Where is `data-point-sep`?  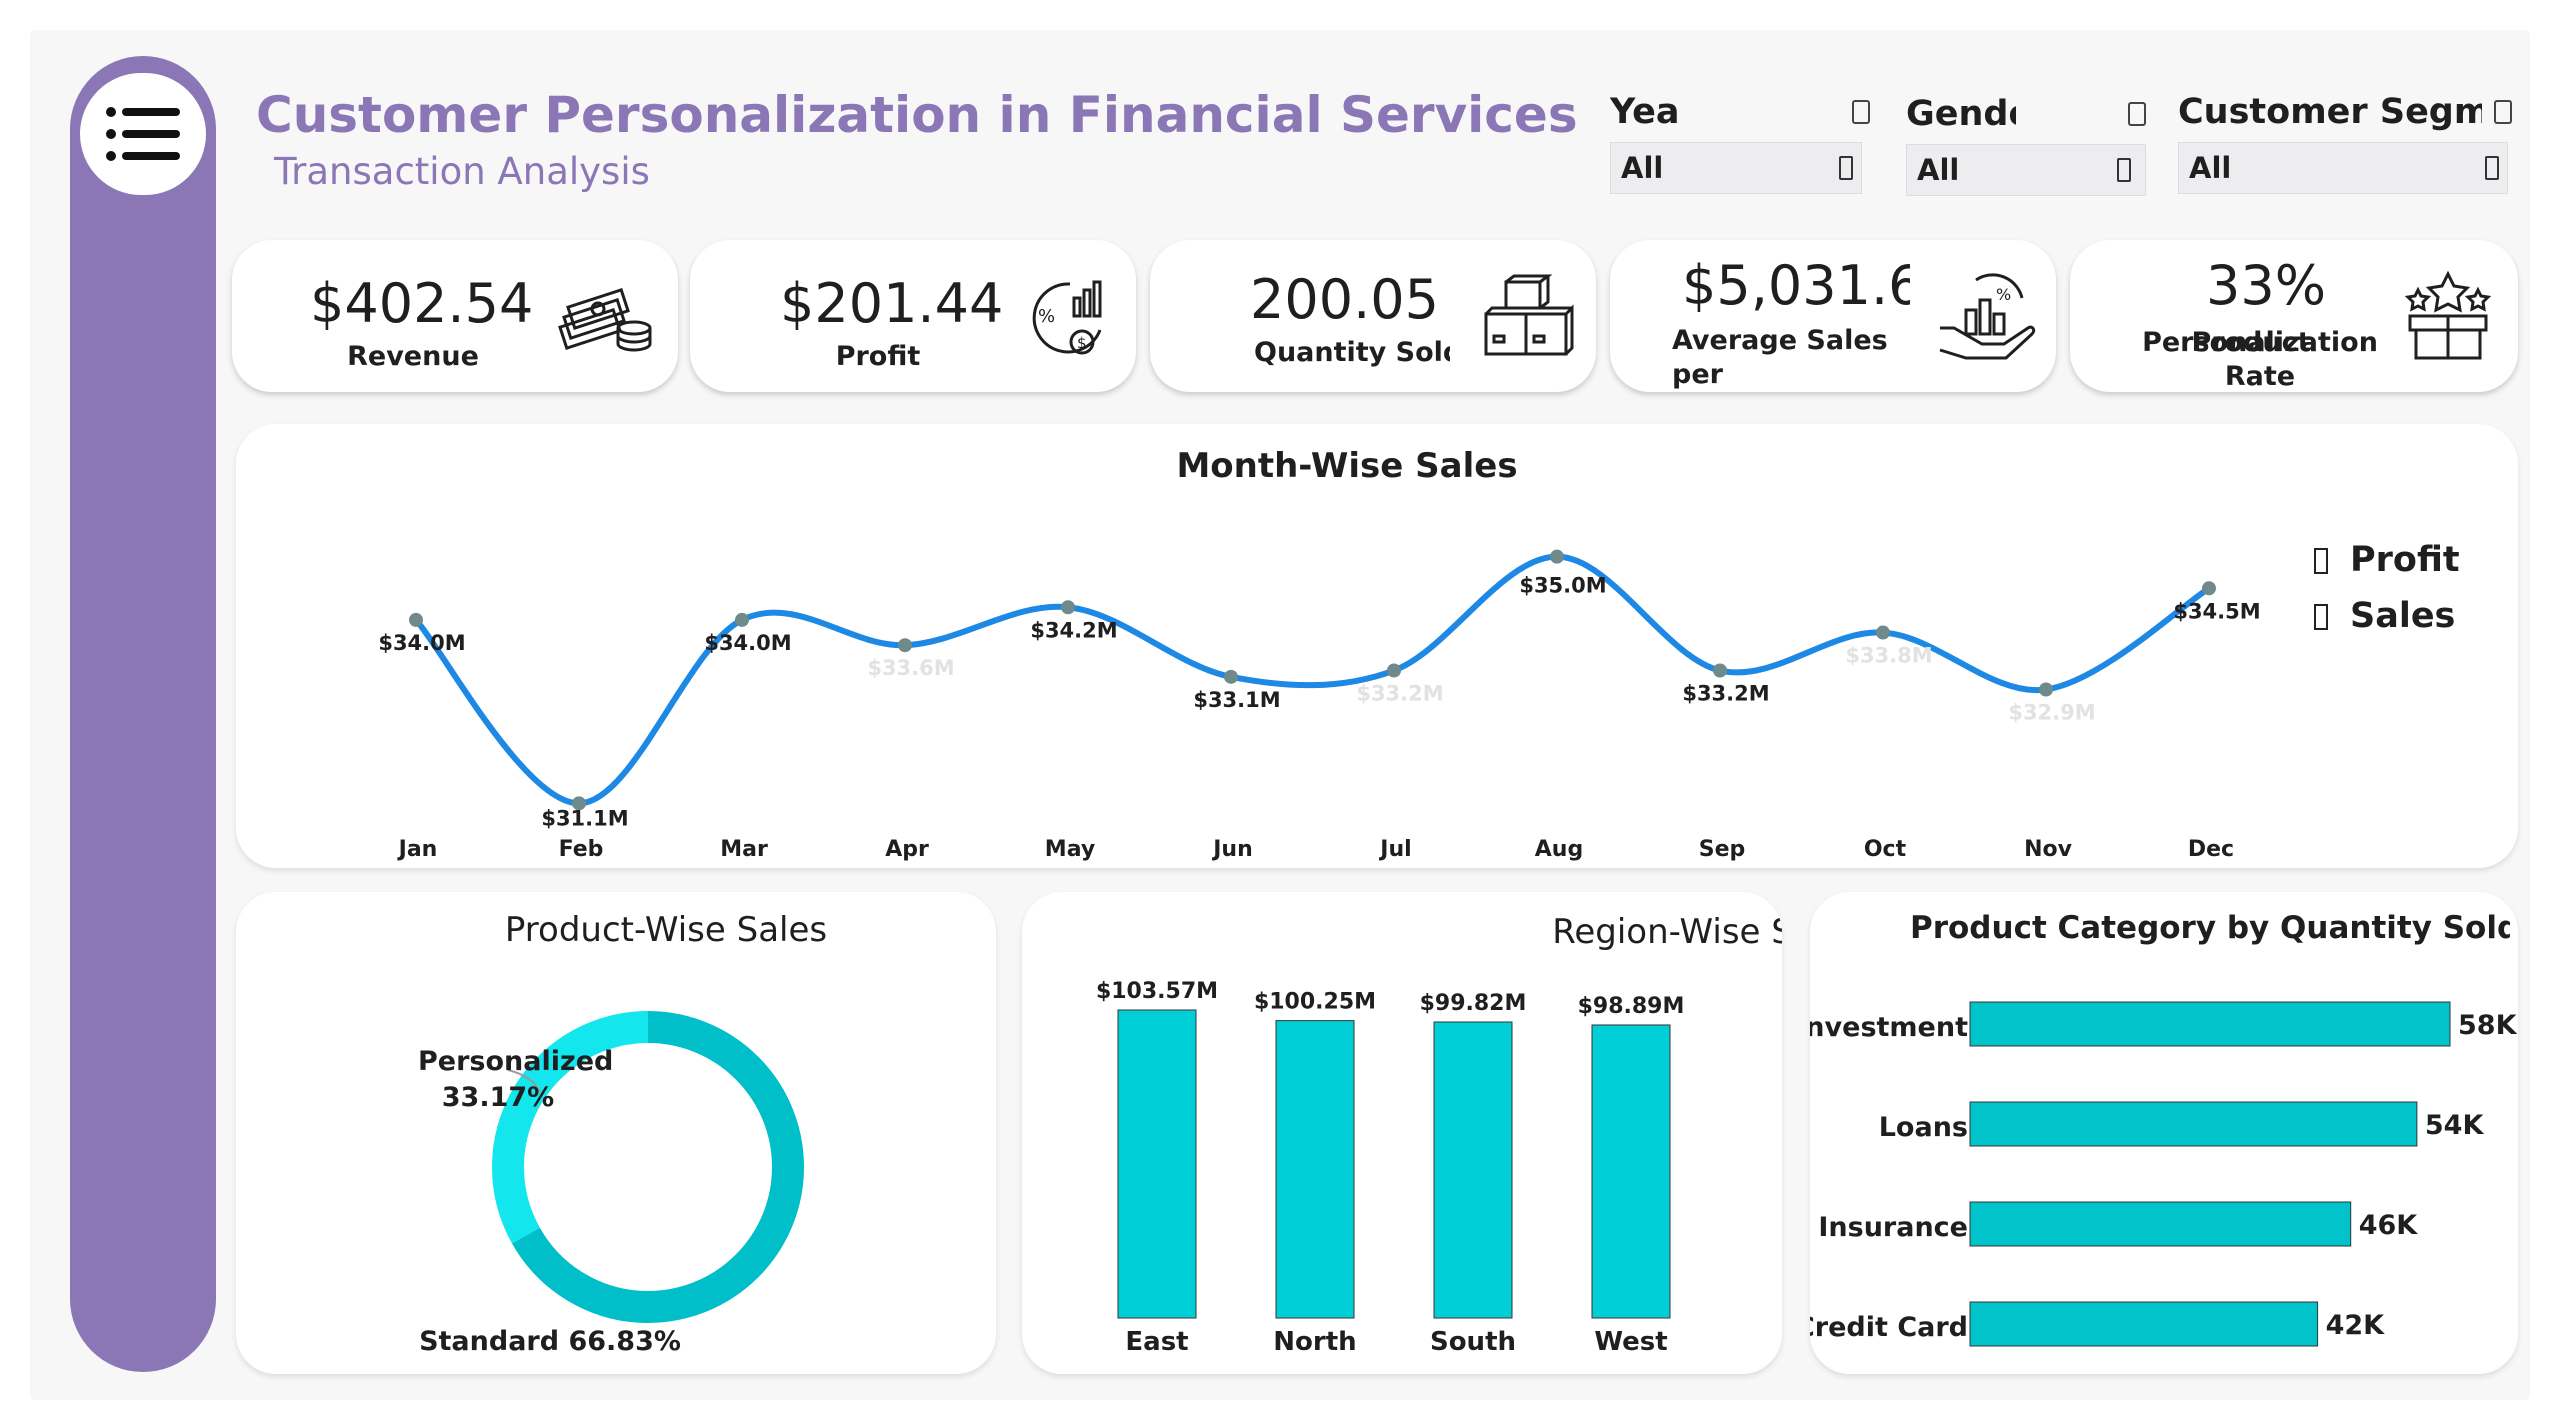
data-point-sep is located at coordinates (1720, 670).